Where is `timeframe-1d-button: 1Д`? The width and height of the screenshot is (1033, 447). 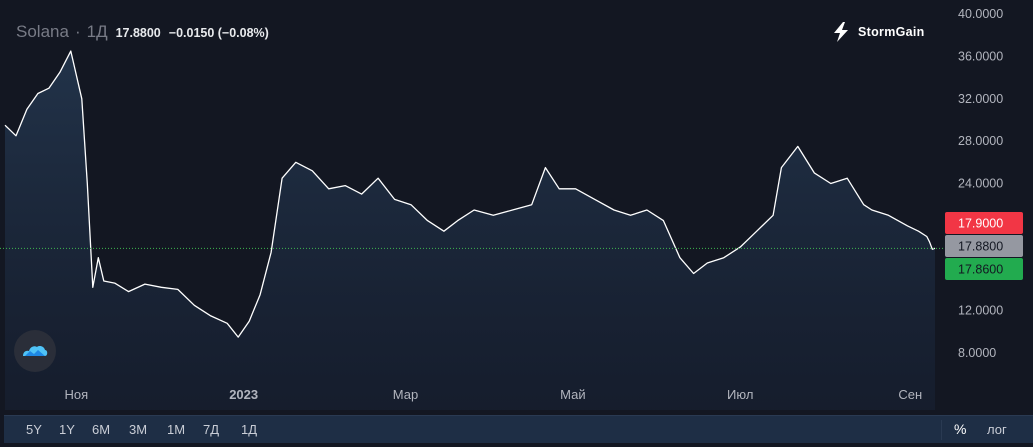 timeframe-1d-button: 1Д is located at coordinates (249, 429).